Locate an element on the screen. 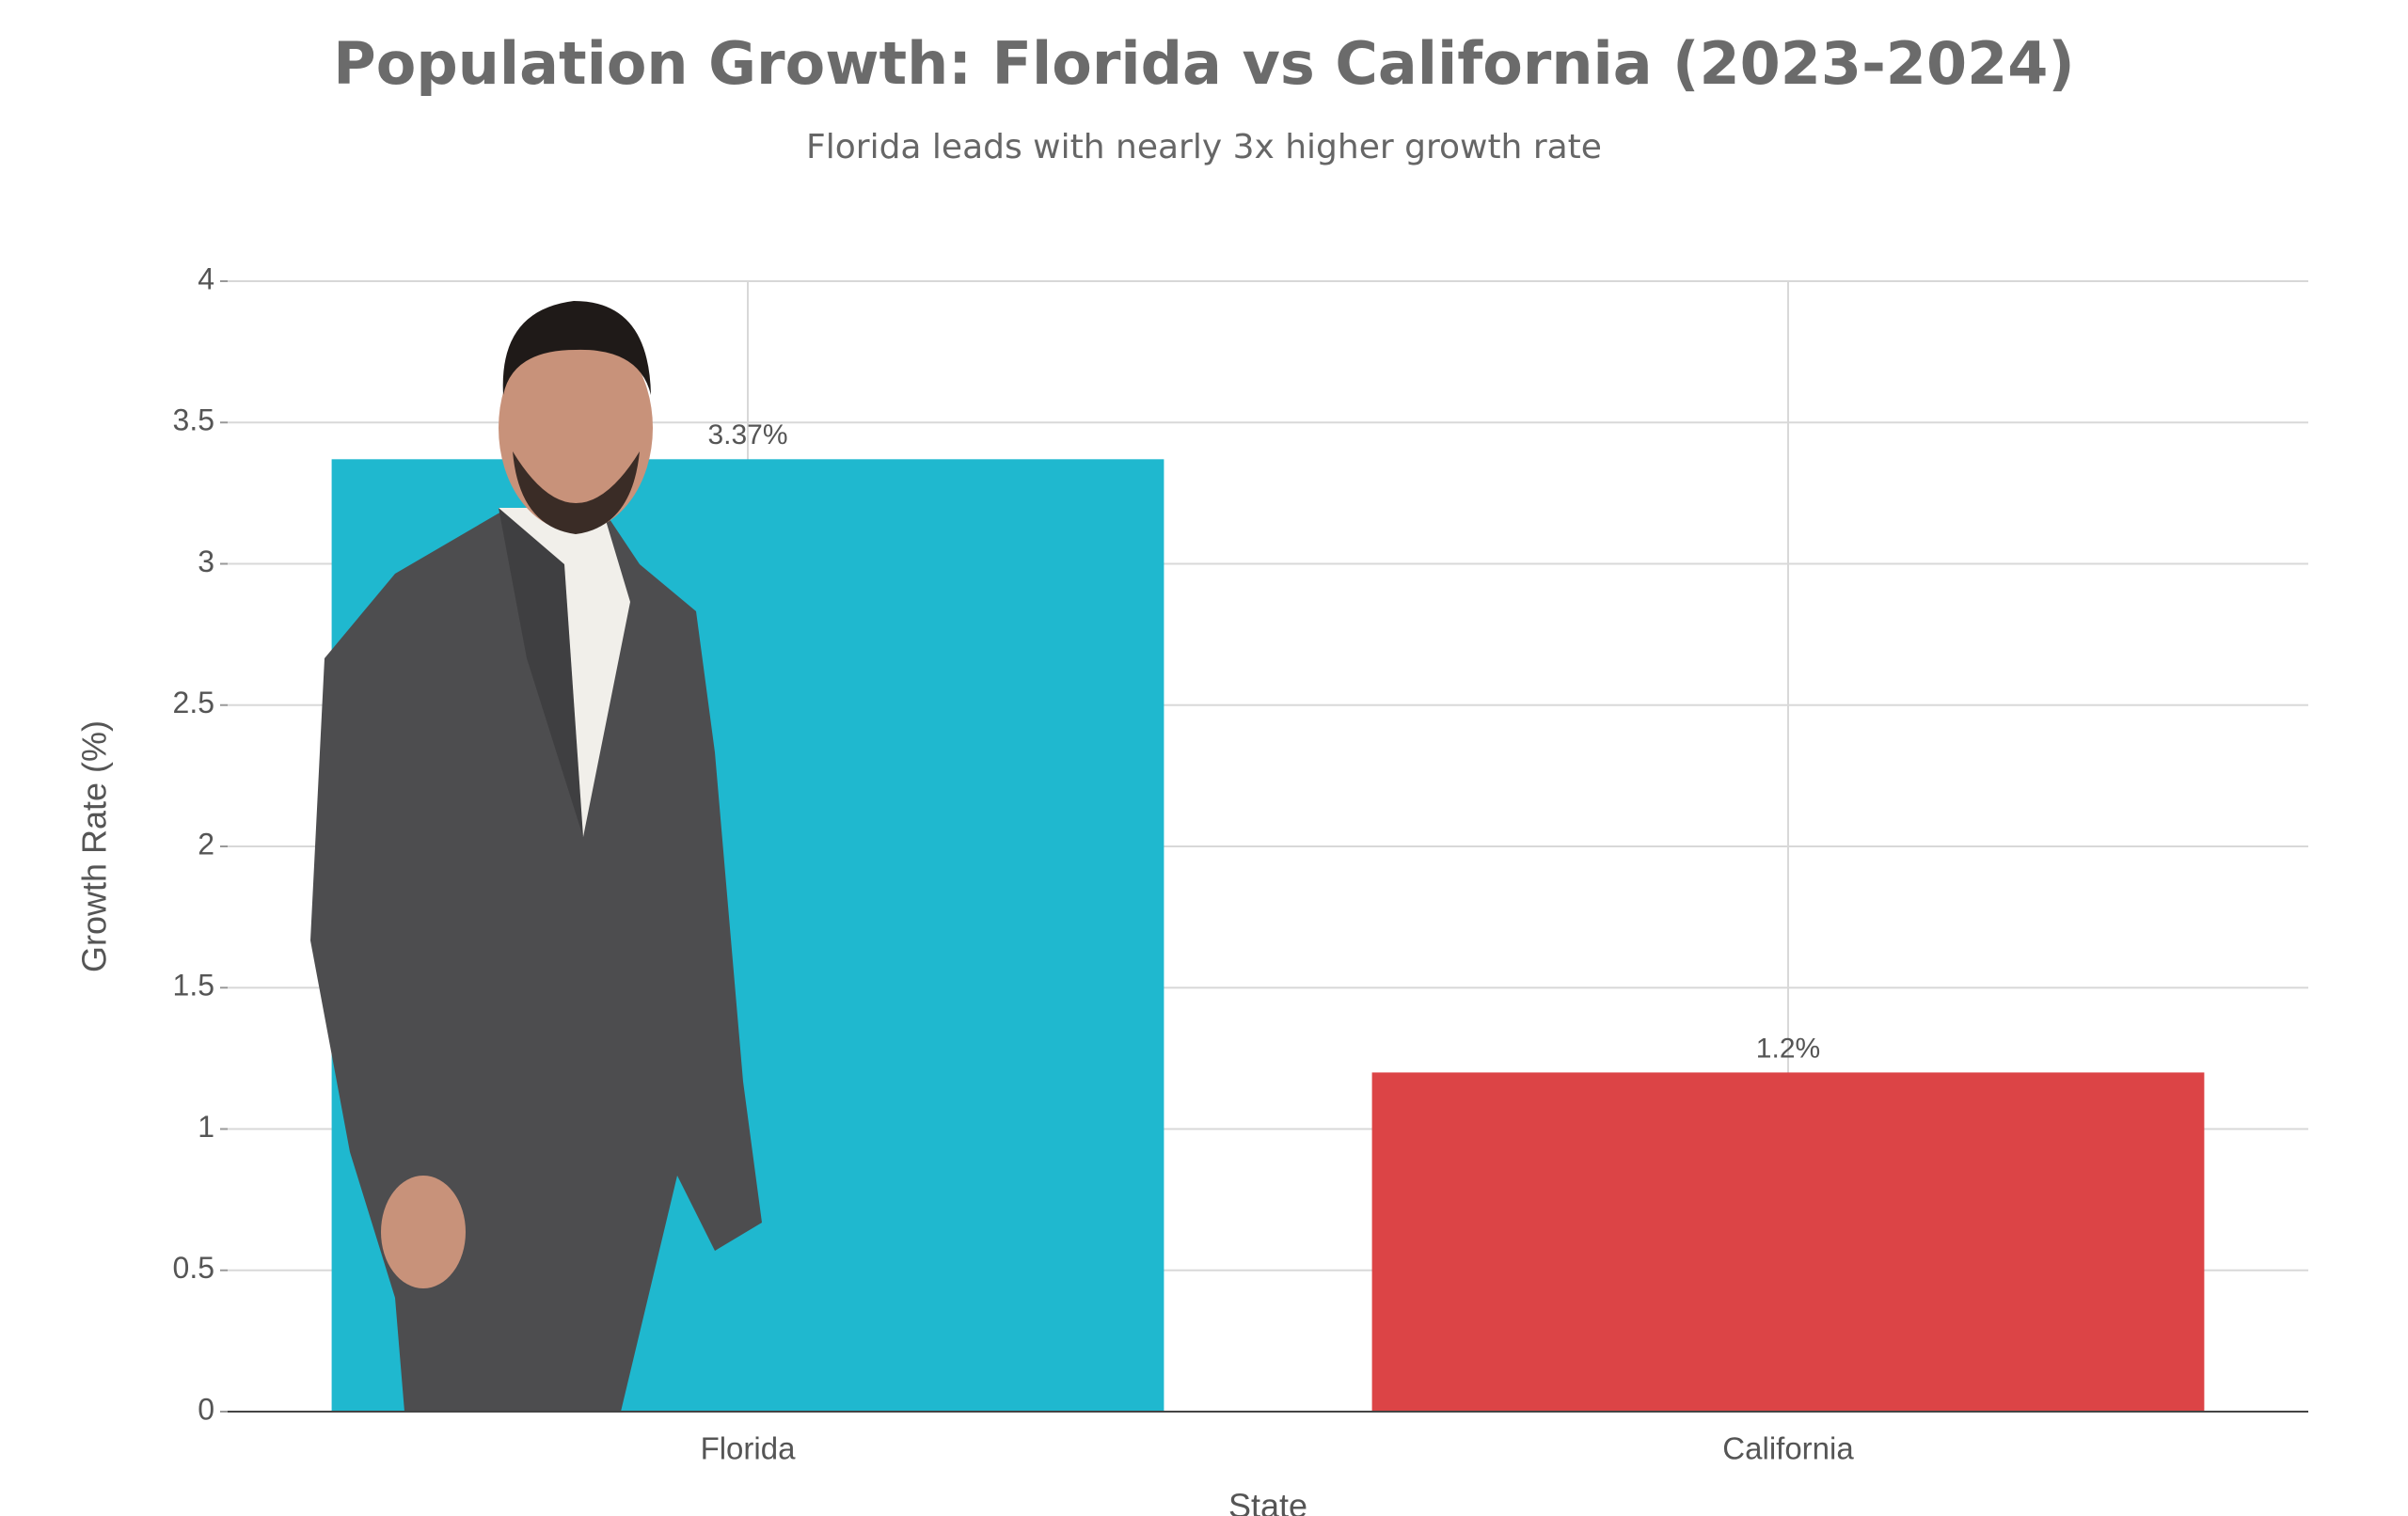 This screenshot has height=1516, width=2408. x-tick-label: California is located at coordinates (1788, 1448).